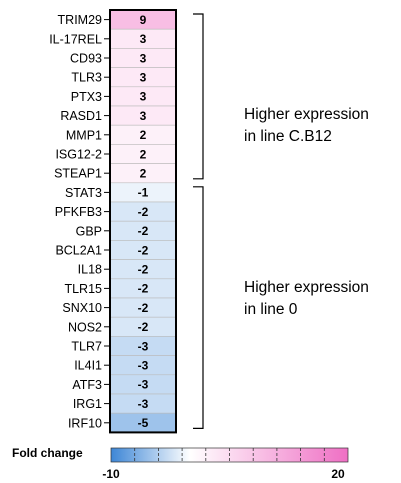 Image resolution: width=401 pixels, height=483 pixels. What do you see at coordinates (81, 116) in the screenshot?
I see `gene-label: RASD1` at bounding box center [81, 116].